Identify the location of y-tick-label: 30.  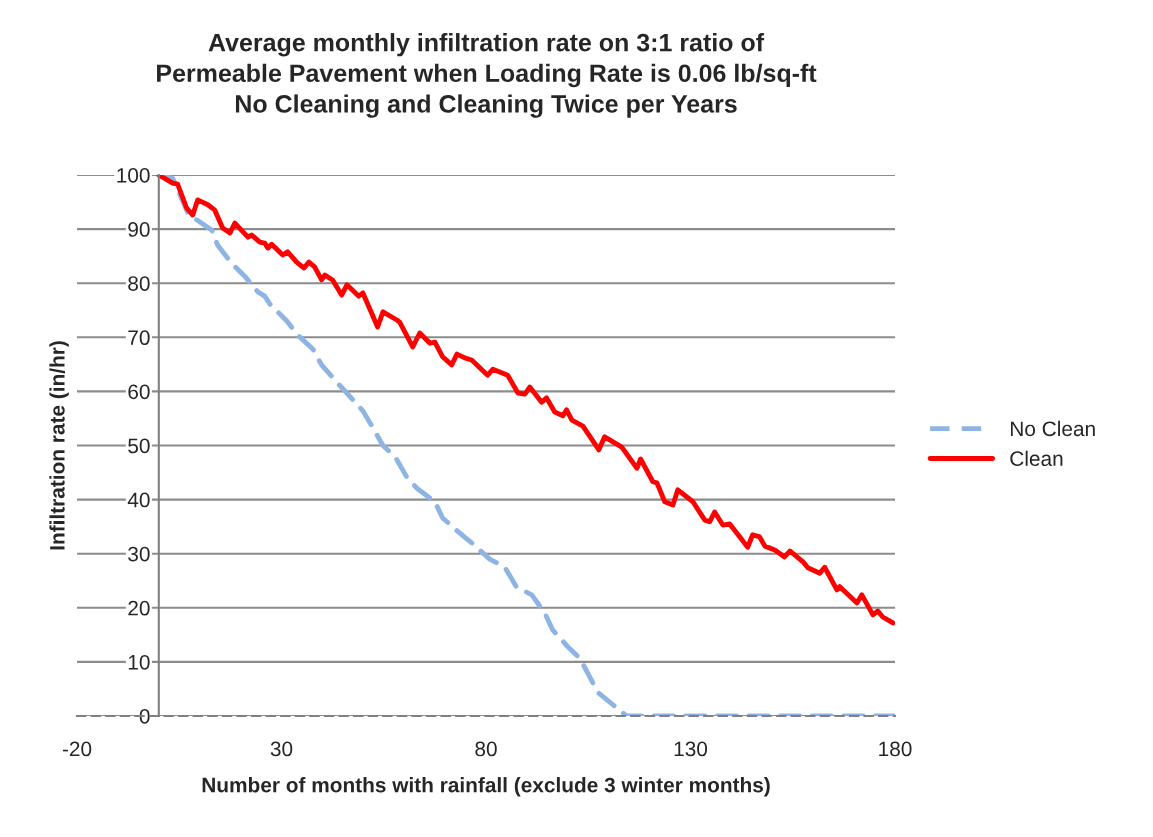
(139, 554).